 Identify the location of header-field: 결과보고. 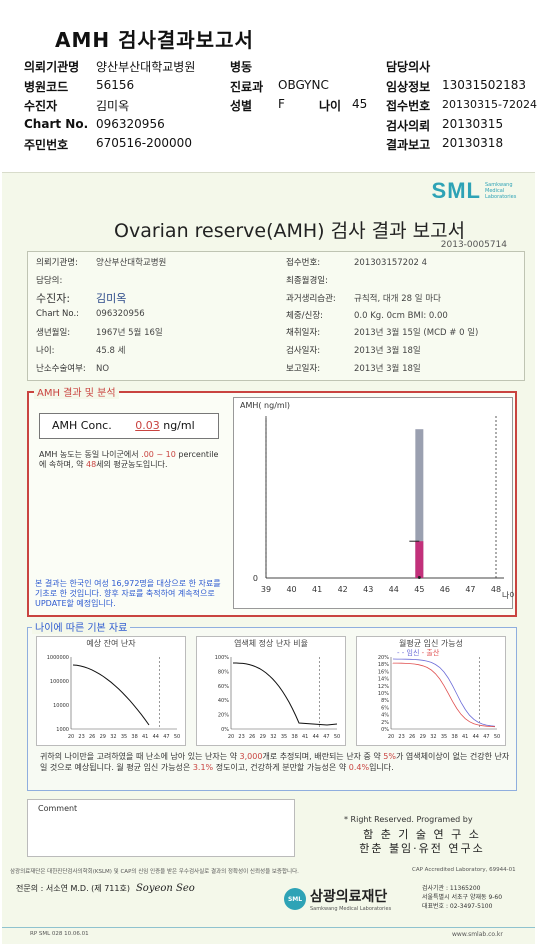
(408, 145).